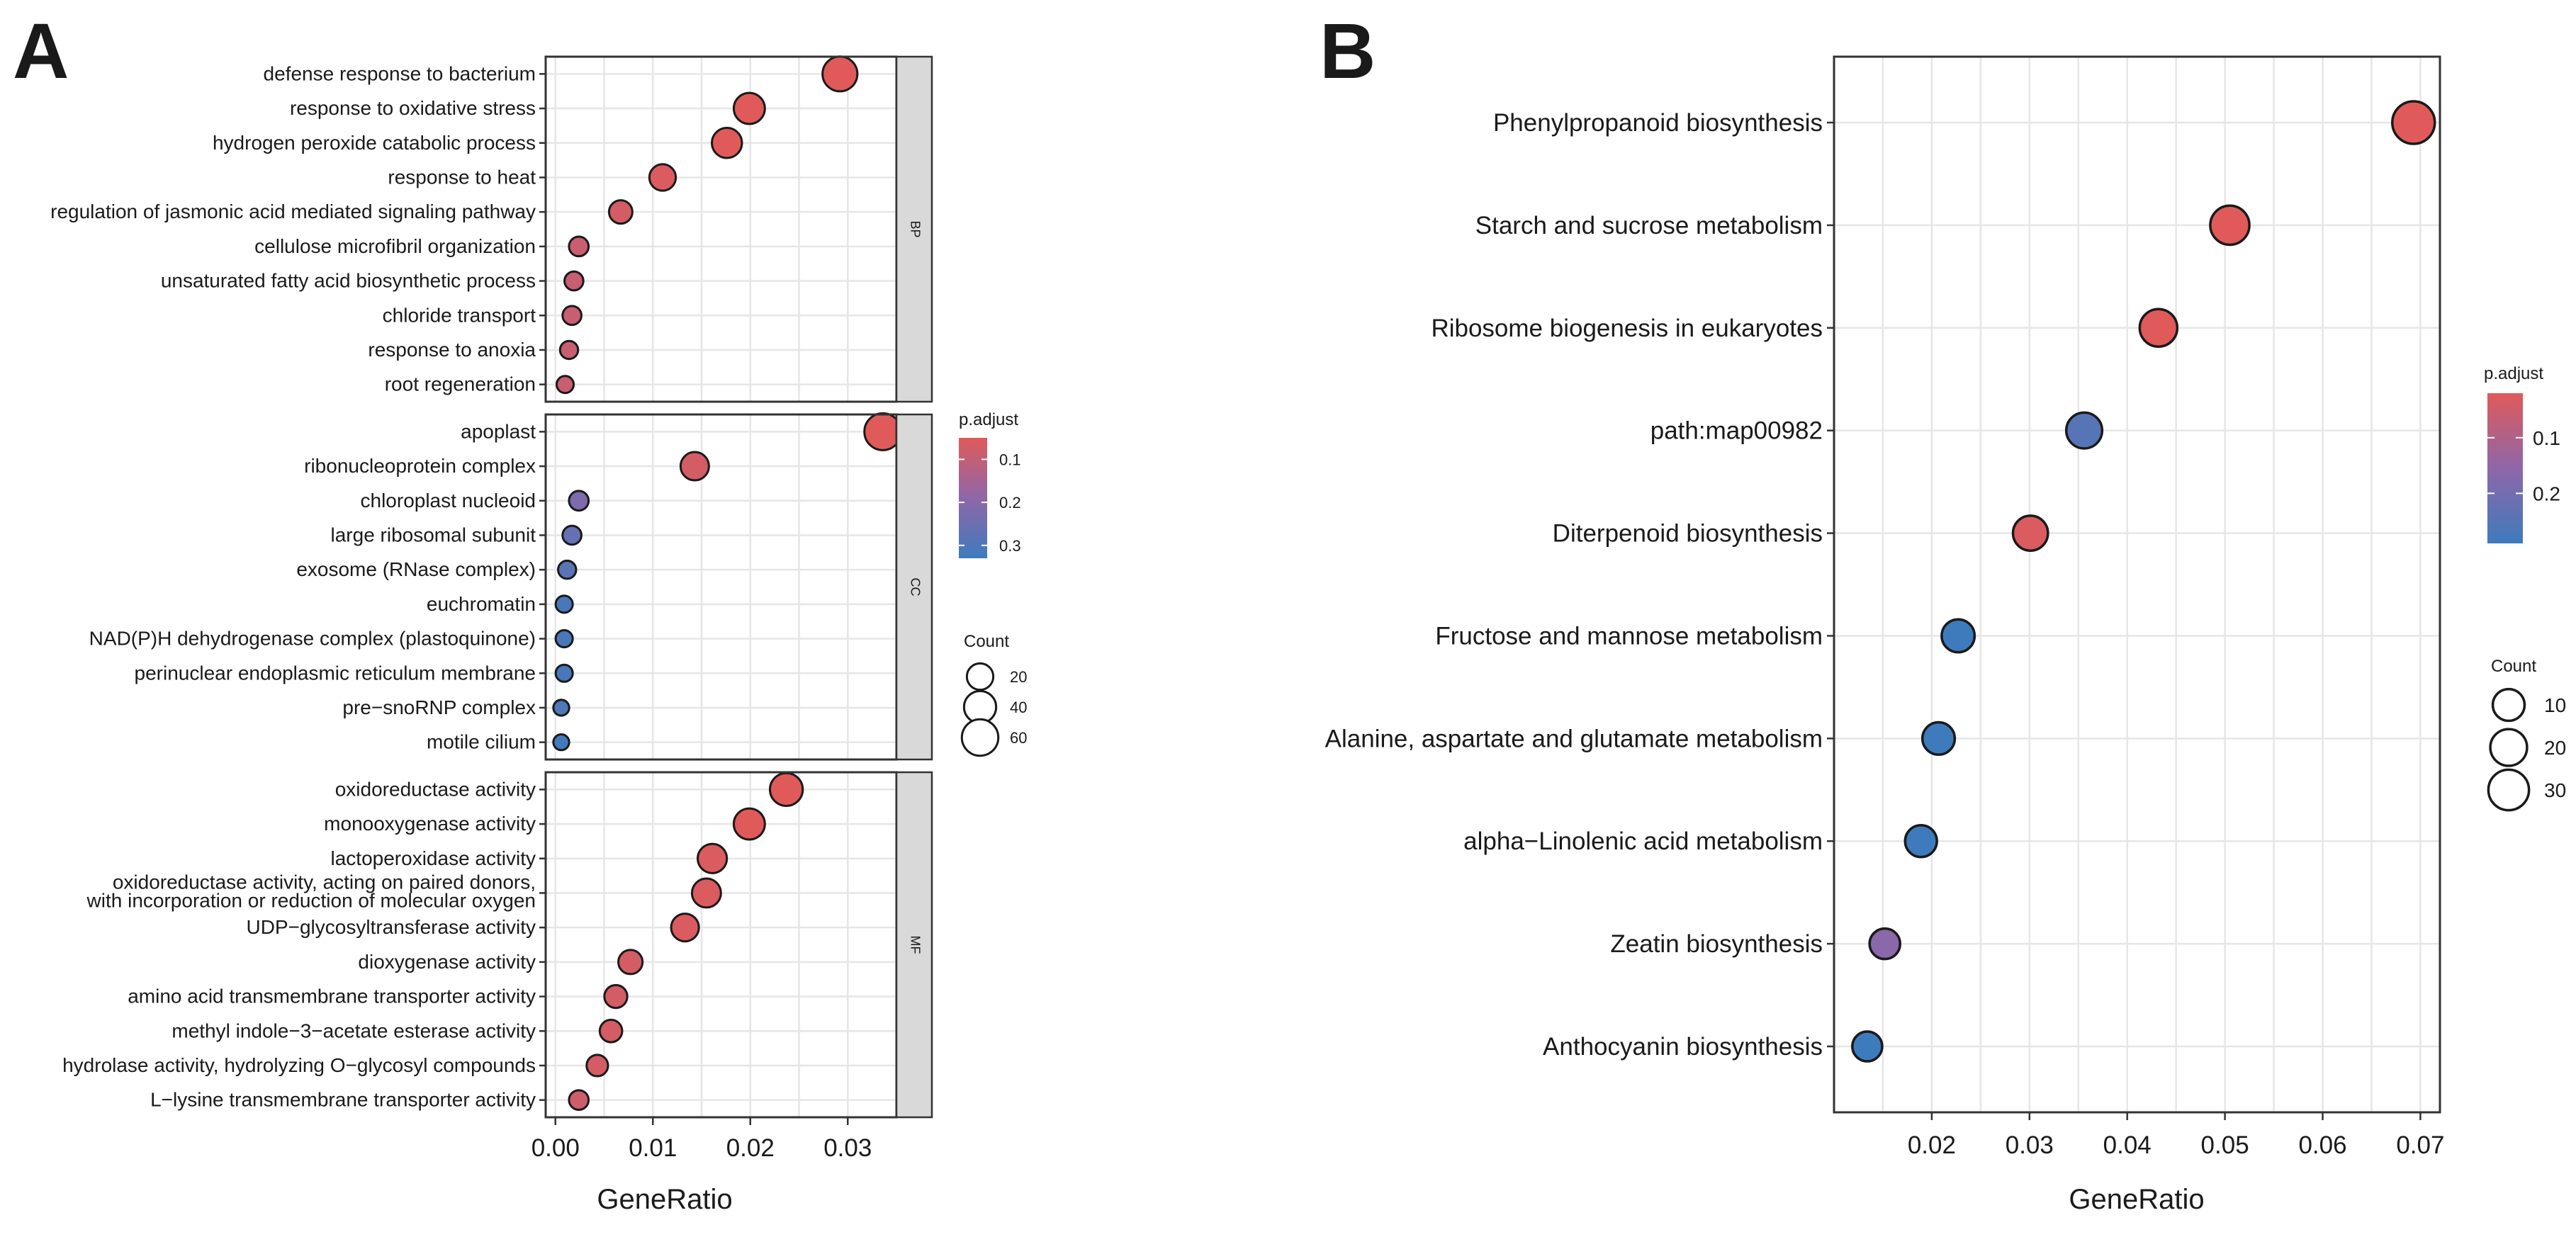  I want to click on panel-a-point-response-to-anoxia, so click(569, 350).